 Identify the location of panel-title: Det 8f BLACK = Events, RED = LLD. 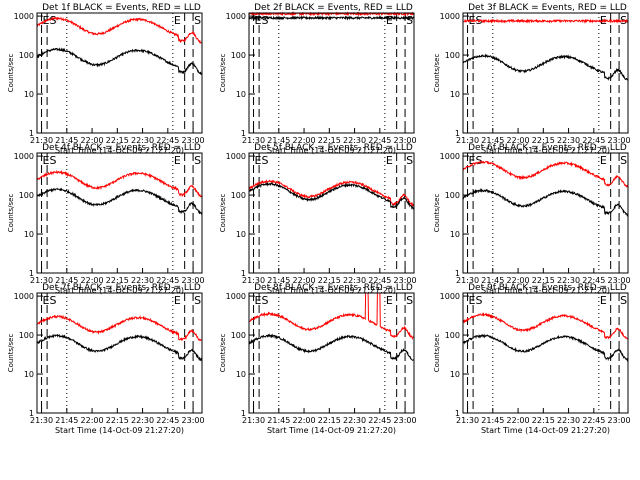
(333, 288).